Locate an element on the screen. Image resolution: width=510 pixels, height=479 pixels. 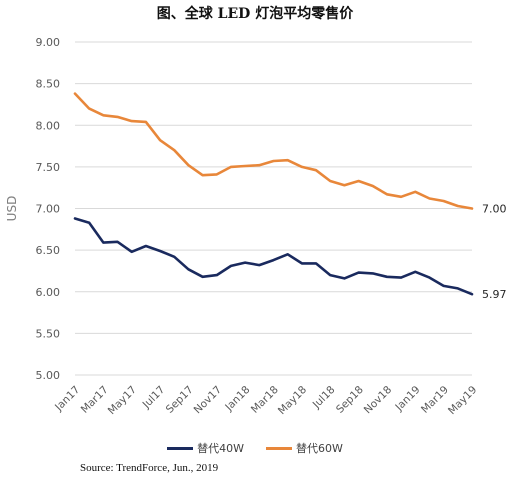
y-tick-label: 5.50 is located at coordinates (48, 333).